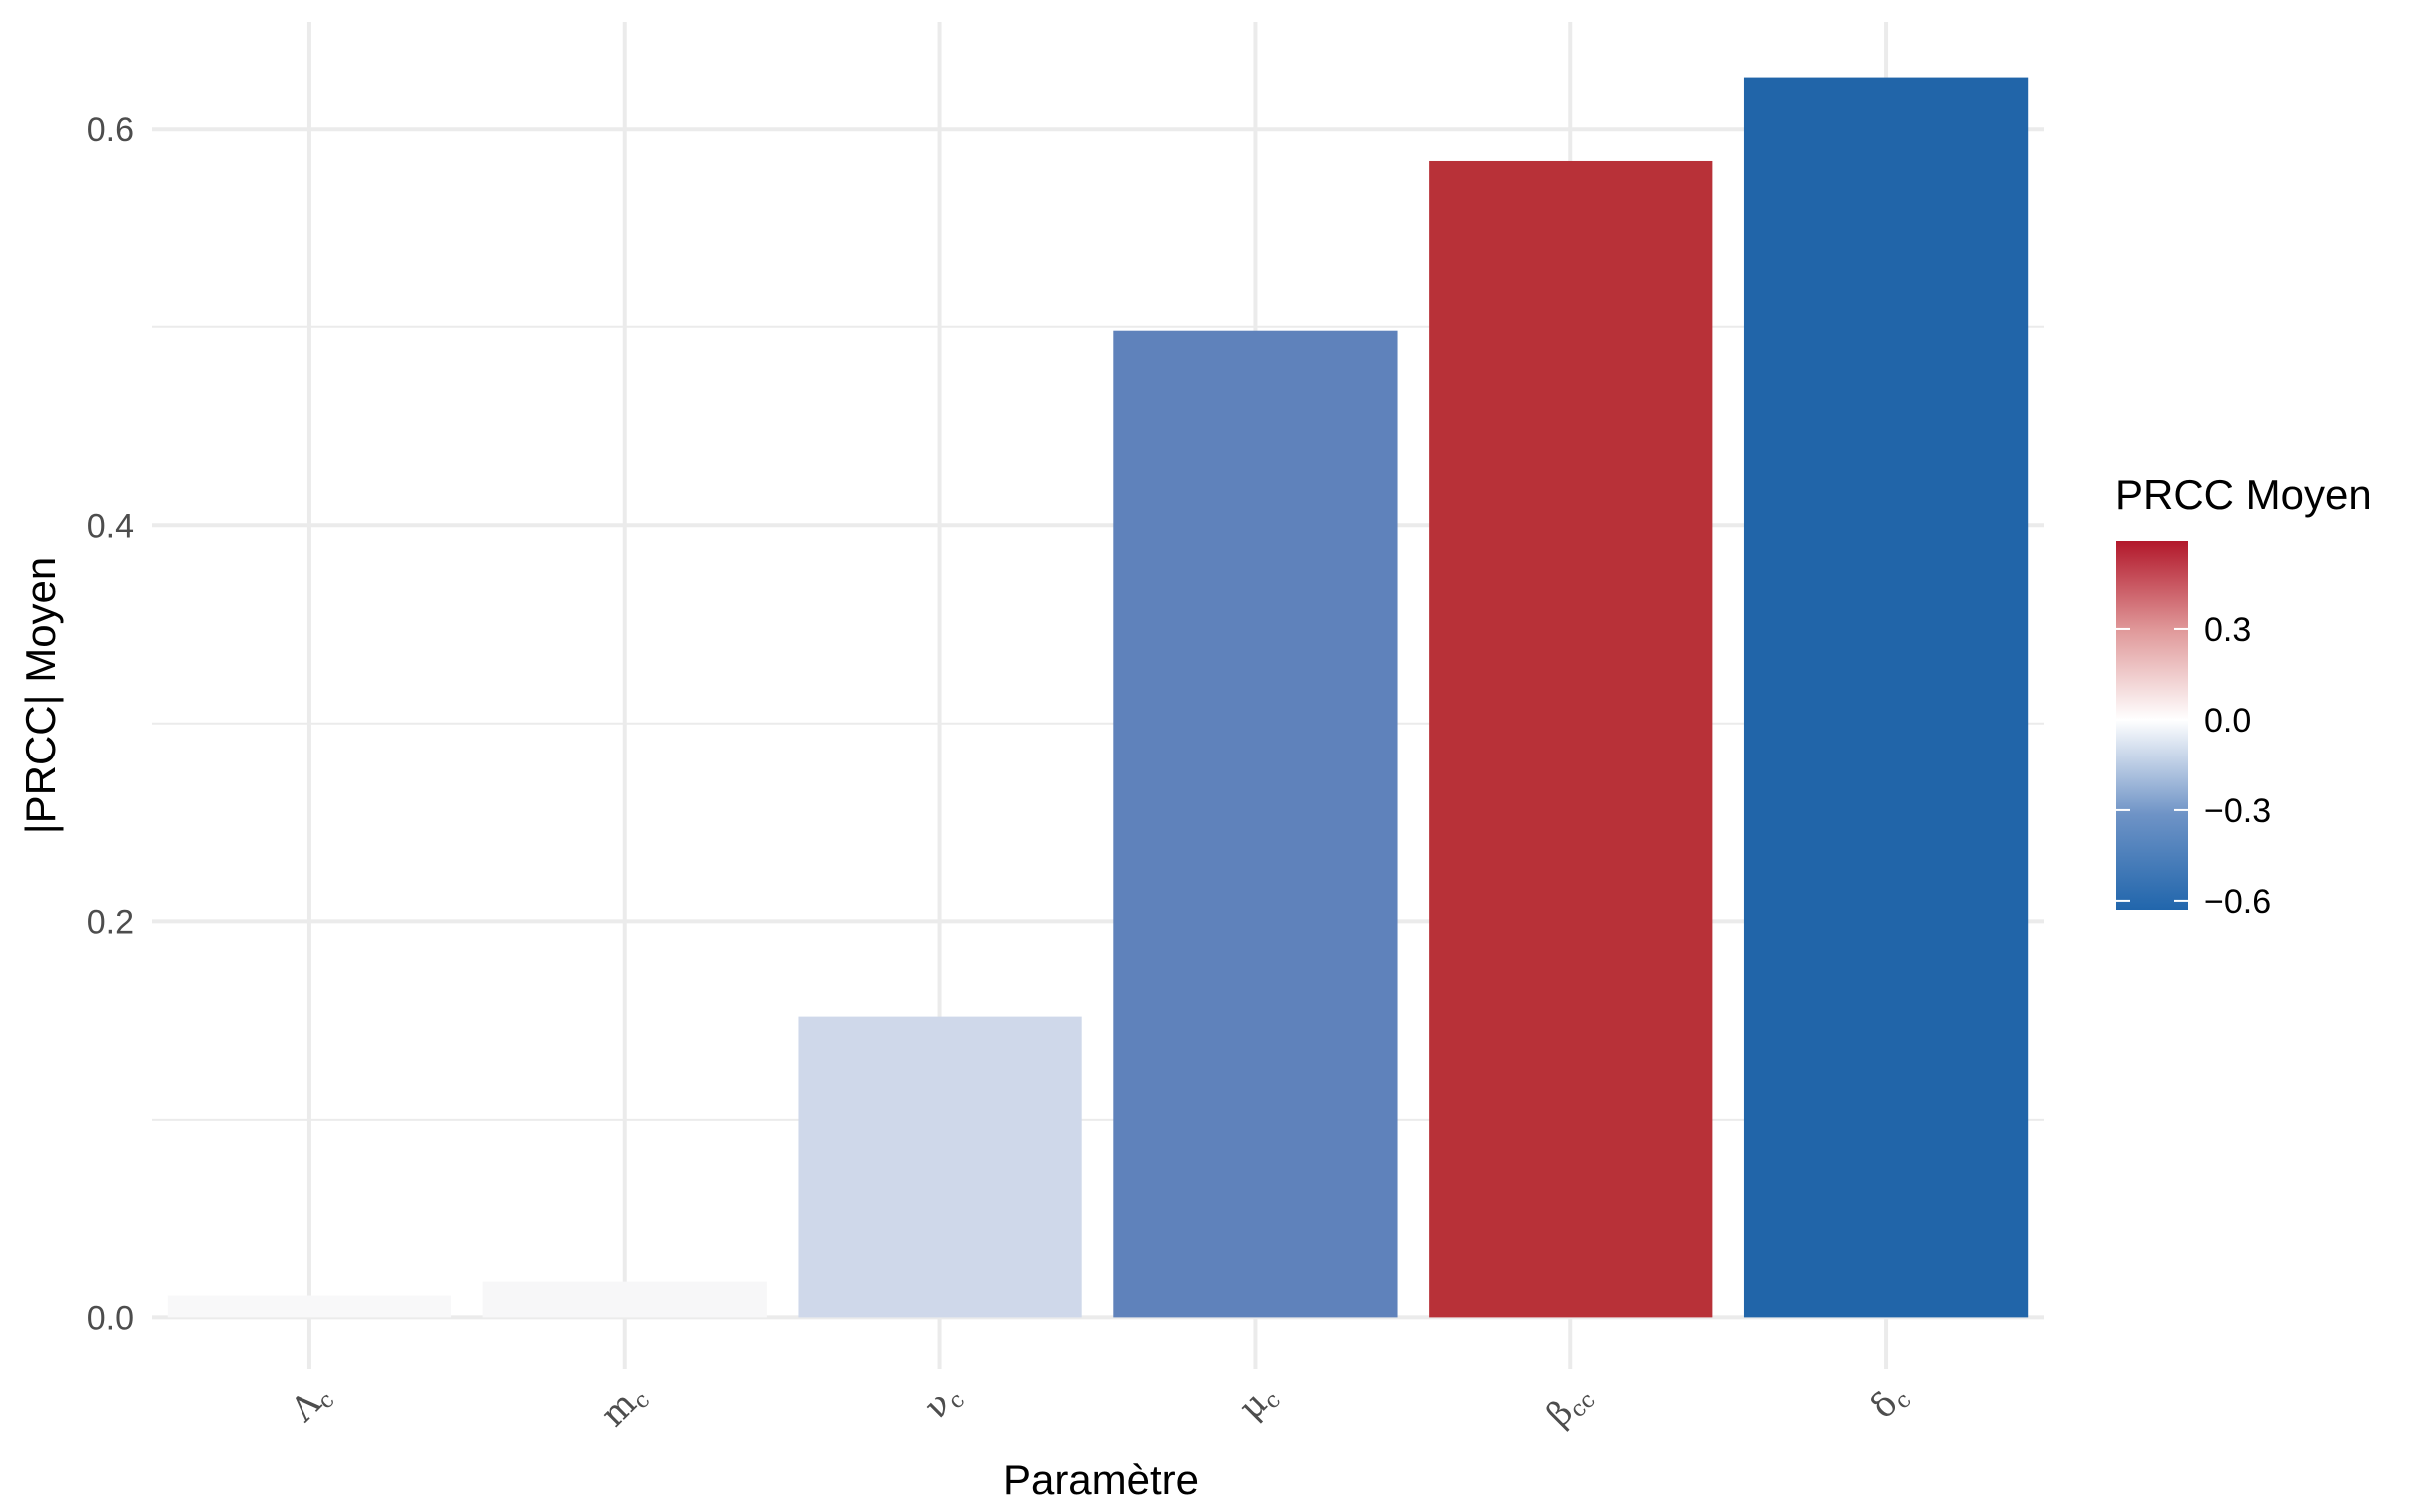 The height and width of the screenshot is (1512, 2416). Describe the element at coordinates (1100, 1406) in the screenshot. I see `x-axis-ticks: Λc mc νc μc βcc δc` at that location.